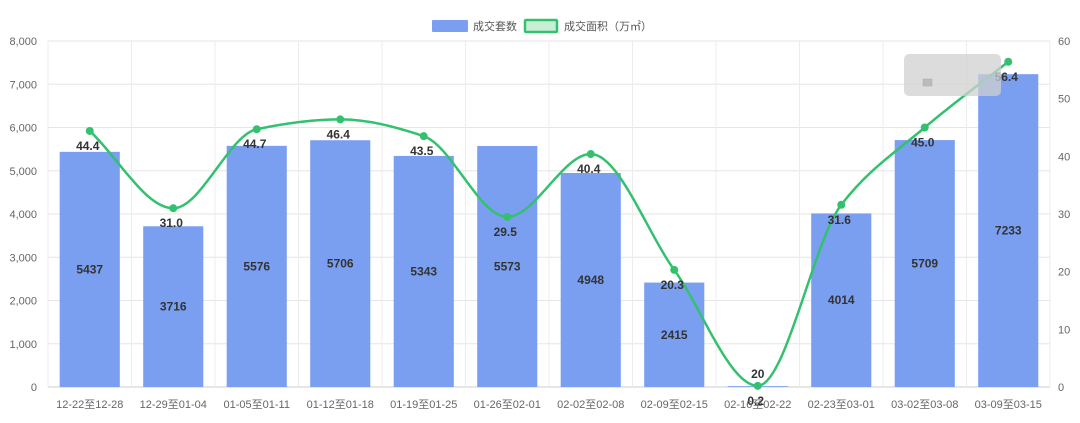 The width and height of the screenshot is (1080, 423). What do you see at coordinates (841, 405) in the screenshot?
I see `x-tick-label: 02-23至03-01` at bounding box center [841, 405].